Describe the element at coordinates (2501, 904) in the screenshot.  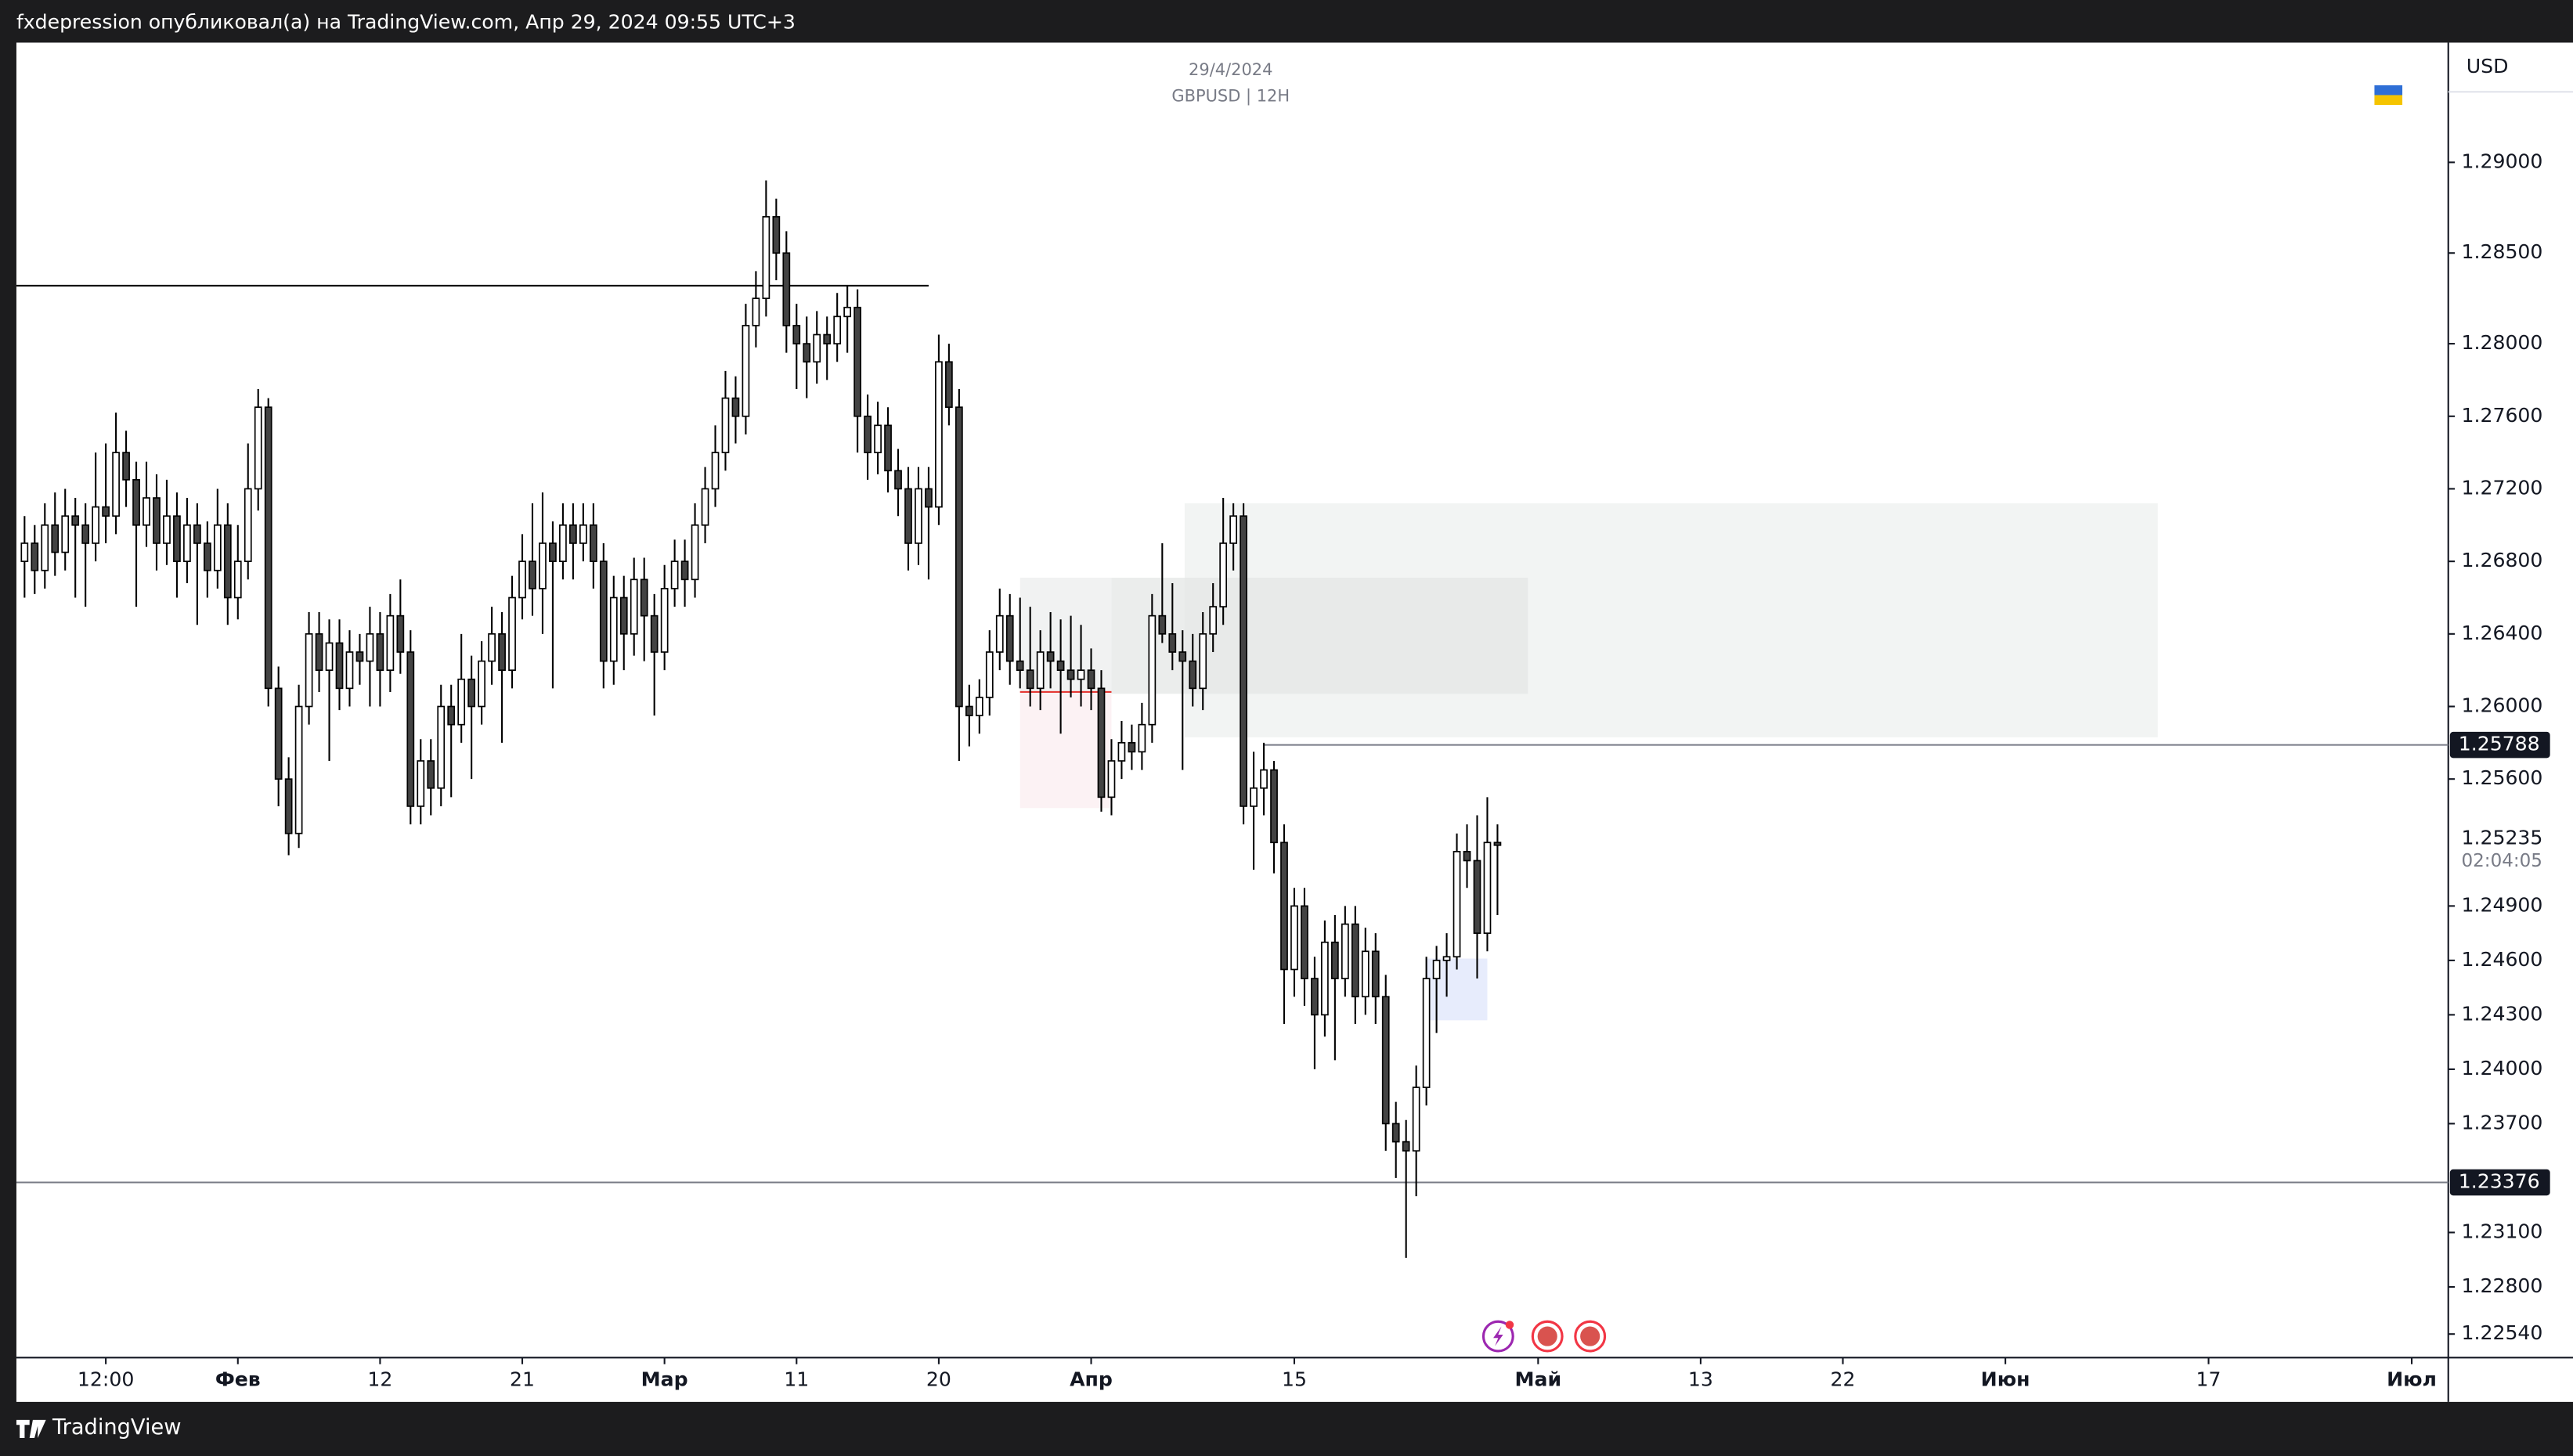
I see `y-tick-label: 1.24900` at that location.